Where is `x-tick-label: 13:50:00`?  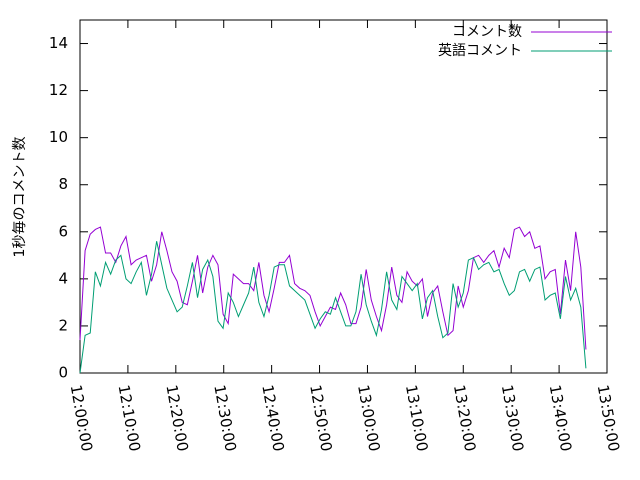 x-tick-label: 13:50:00 is located at coordinates (608, 417).